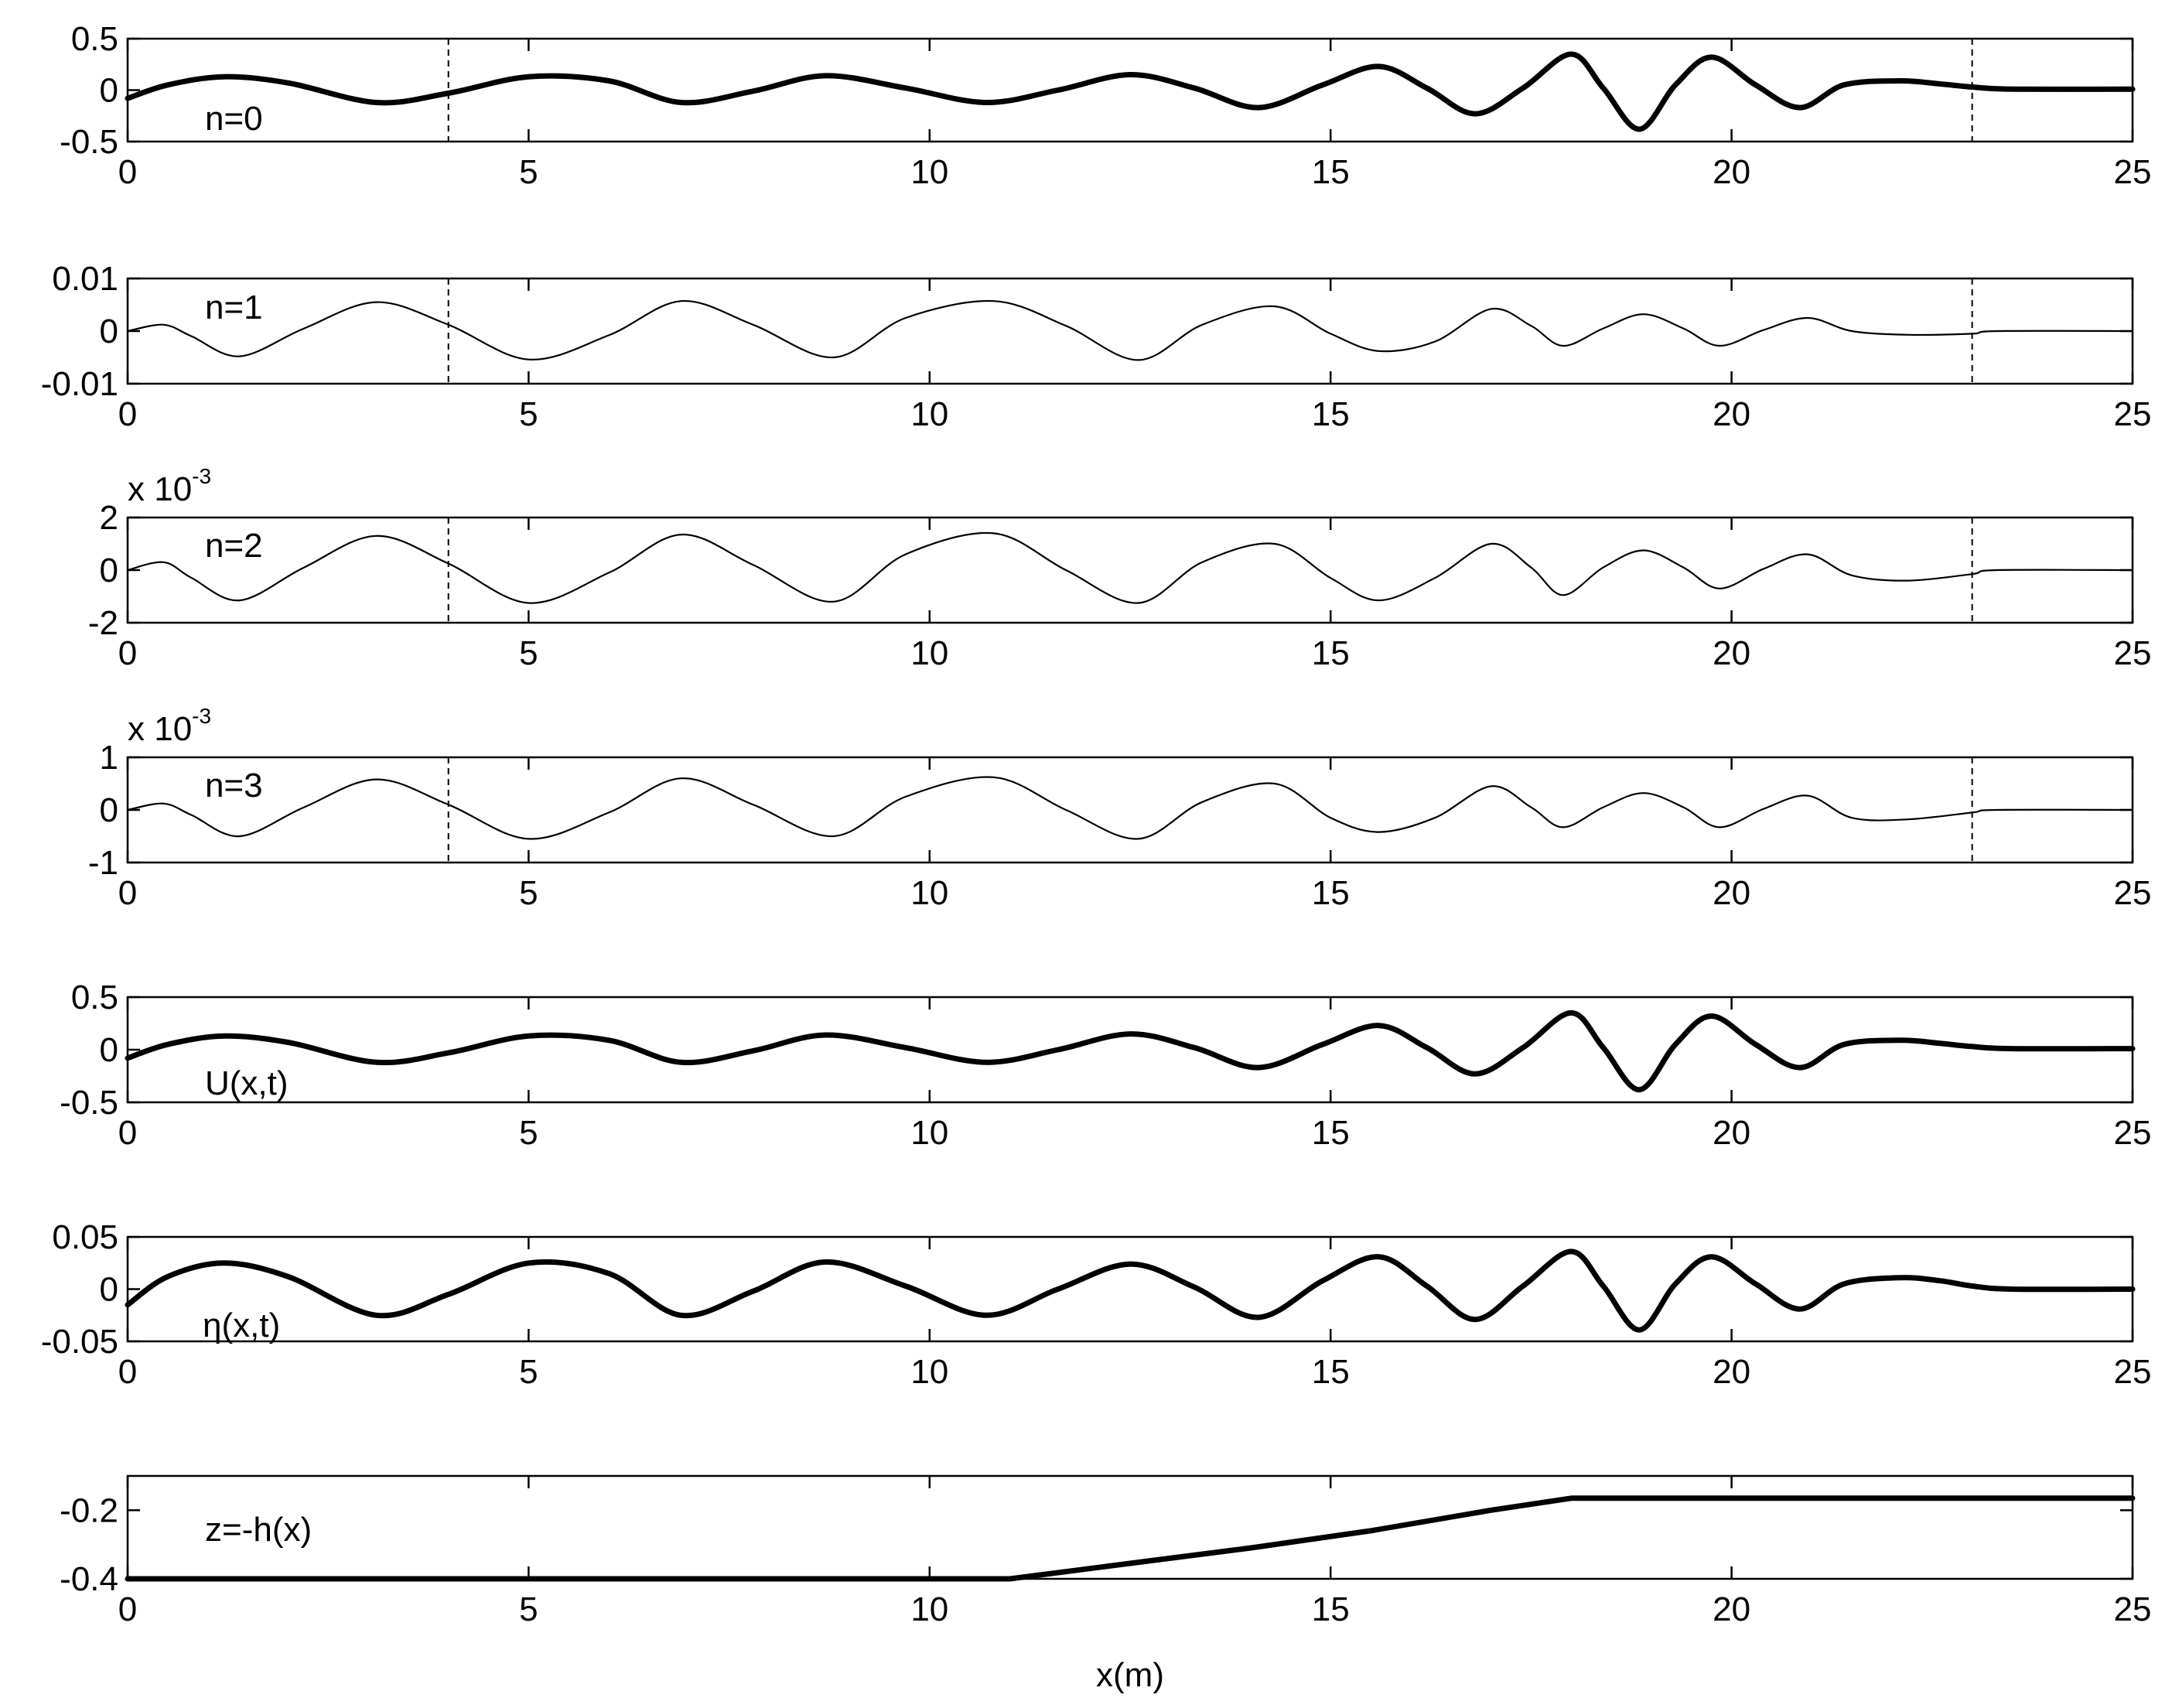 Image resolution: width=2172 pixels, height=1708 pixels. I want to click on panel-label: n=2, so click(234, 546).